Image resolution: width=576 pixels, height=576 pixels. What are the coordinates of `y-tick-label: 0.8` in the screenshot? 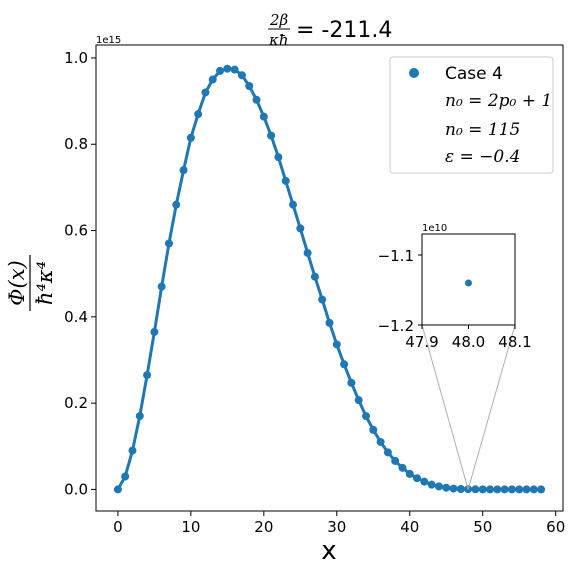 It's located at (76, 144).